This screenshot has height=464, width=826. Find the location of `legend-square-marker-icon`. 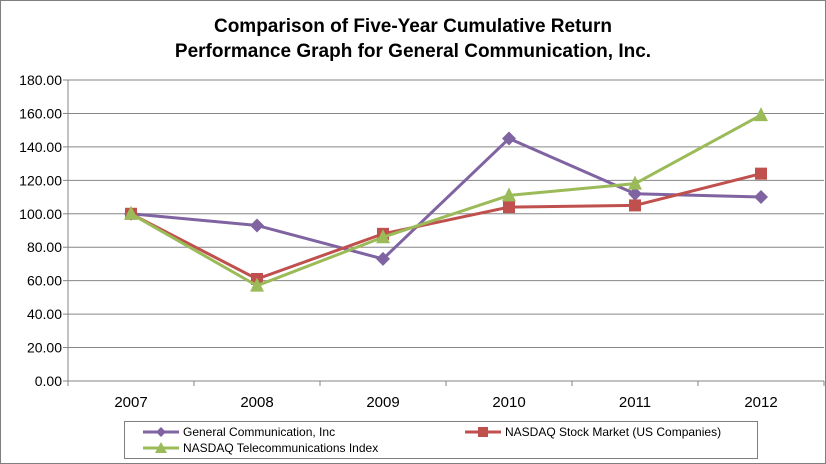

legend-square-marker-icon is located at coordinates (483, 432).